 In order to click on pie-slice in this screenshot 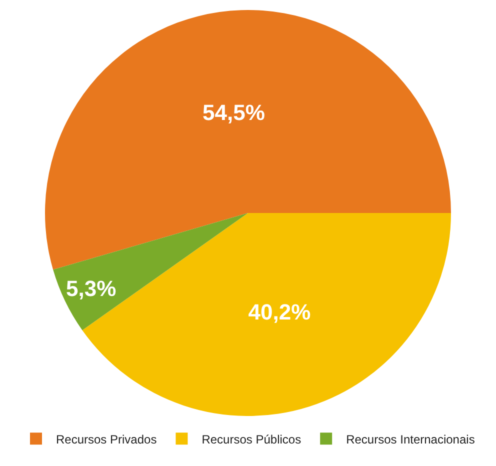, I will do `click(150, 271)`.